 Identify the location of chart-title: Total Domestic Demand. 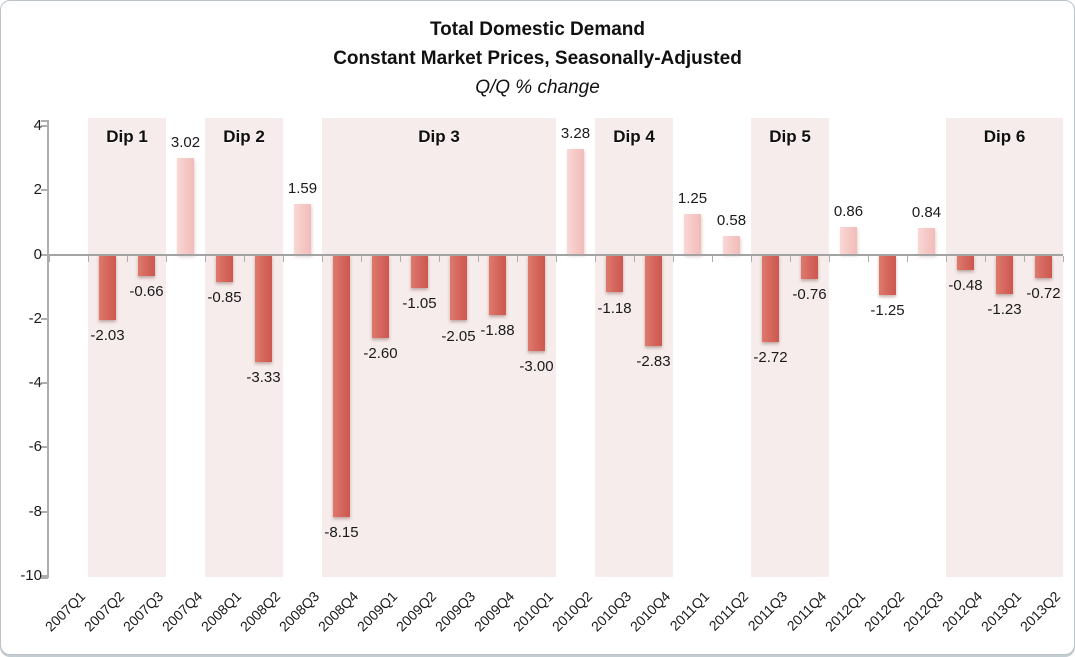
(537, 29).